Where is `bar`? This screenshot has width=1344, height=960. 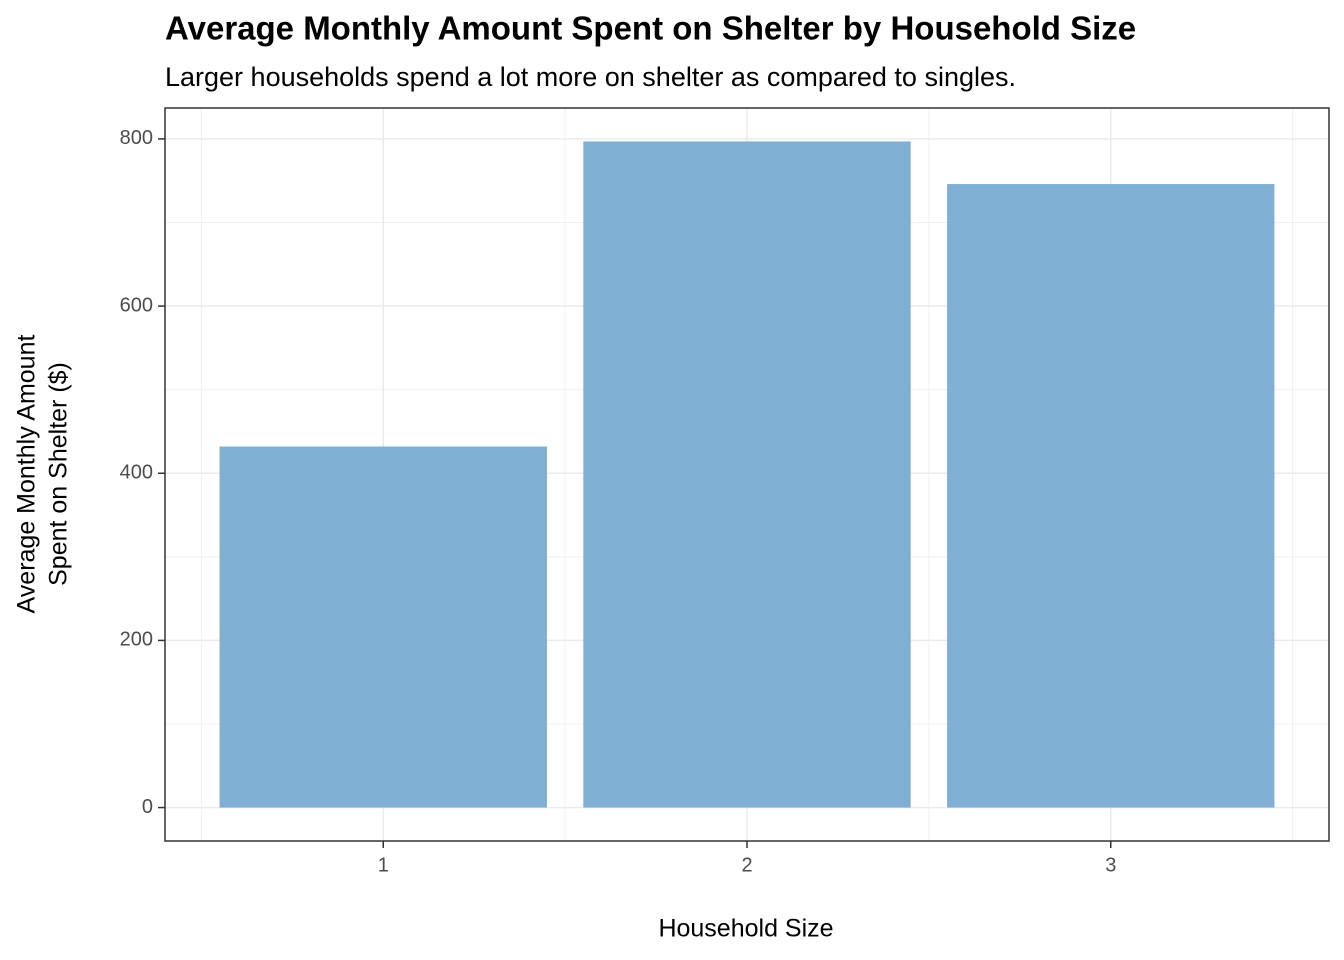
bar is located at coordinates (383, 627).